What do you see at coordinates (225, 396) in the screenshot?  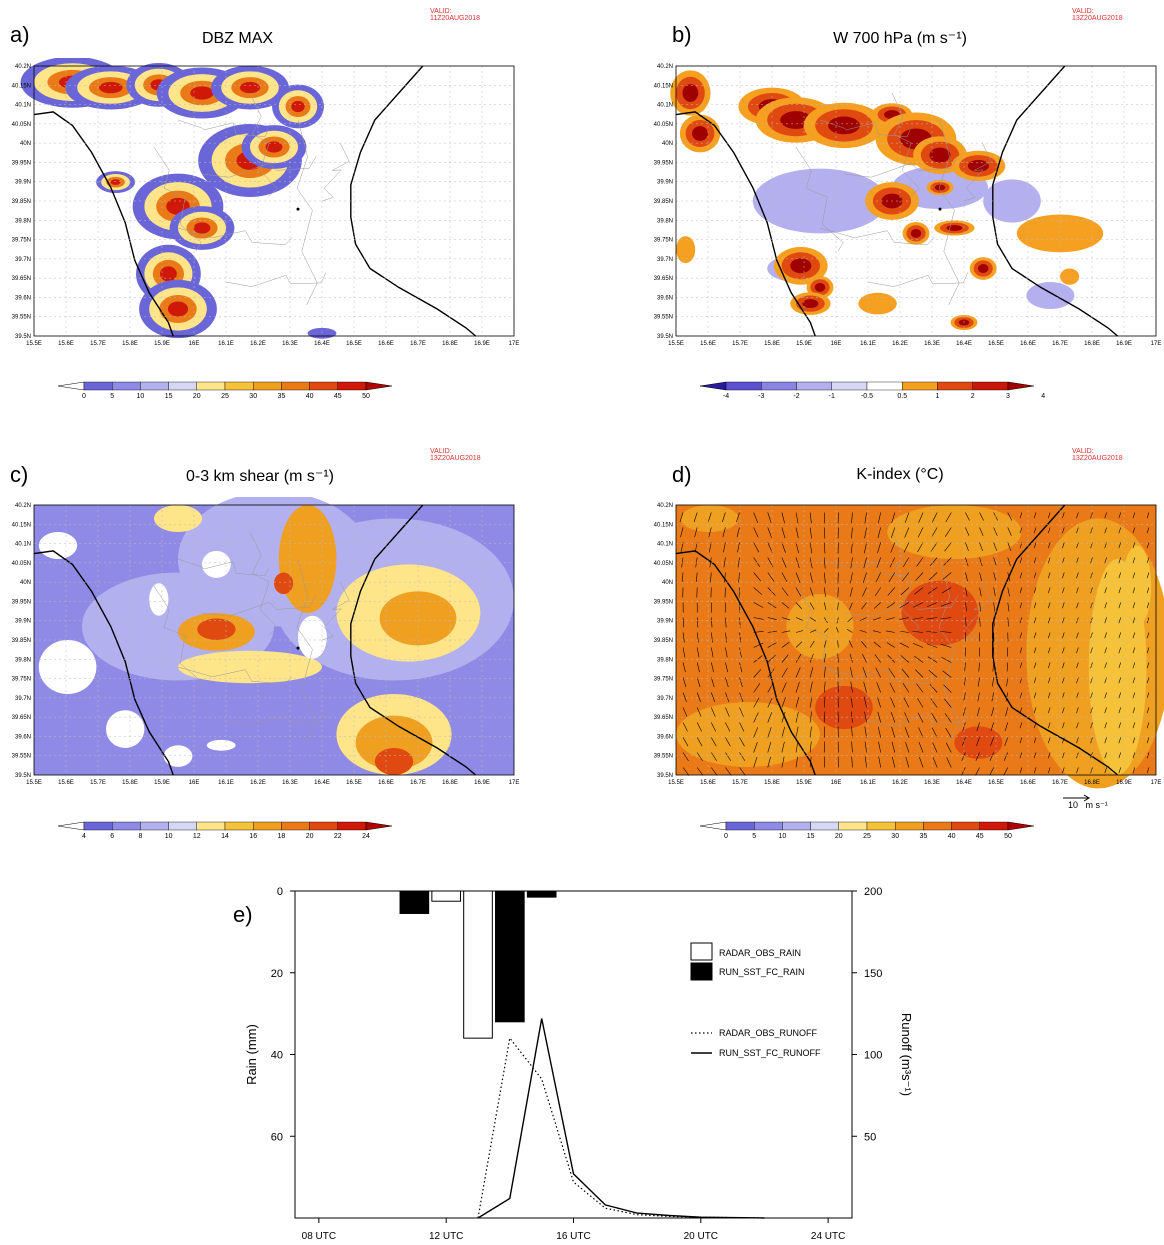 I see `colorbar-tick-label: 25` at bounding box center [225, 396].